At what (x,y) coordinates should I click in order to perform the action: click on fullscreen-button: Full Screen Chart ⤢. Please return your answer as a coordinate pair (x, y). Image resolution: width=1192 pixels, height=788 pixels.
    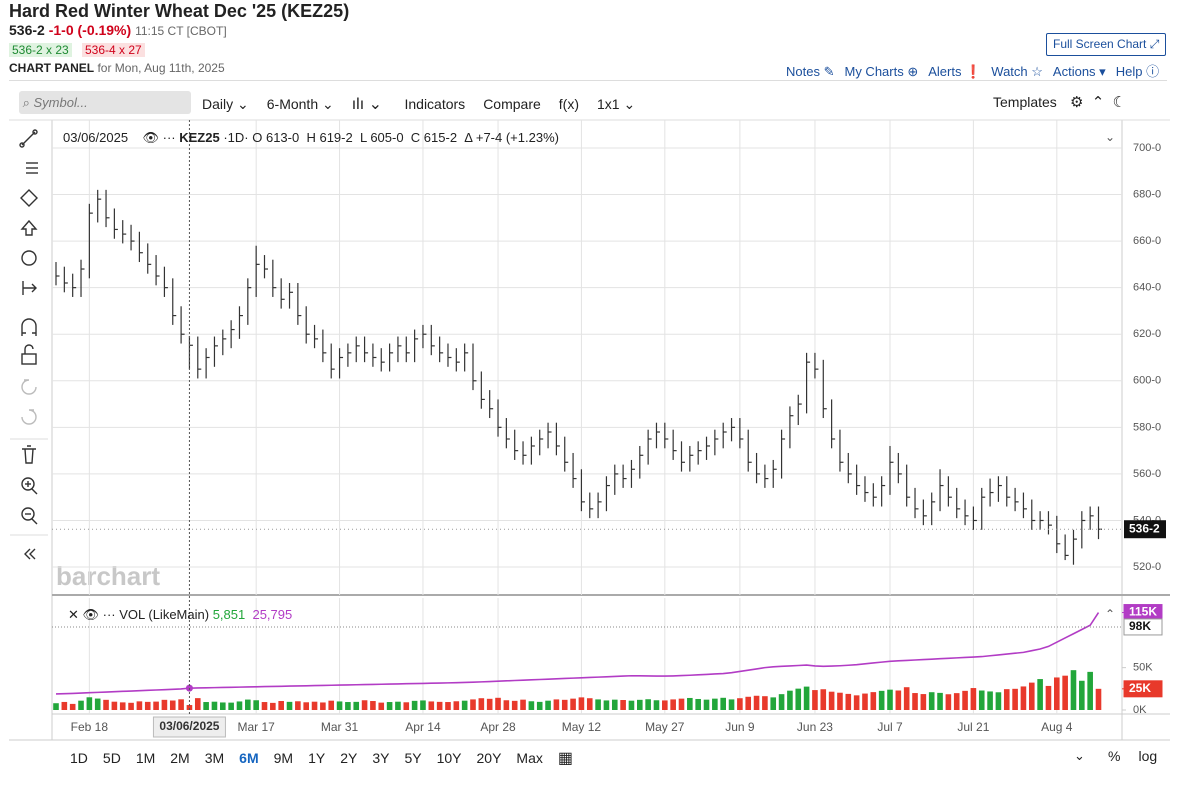
    Looking at the image, I should click on (1106, 44).